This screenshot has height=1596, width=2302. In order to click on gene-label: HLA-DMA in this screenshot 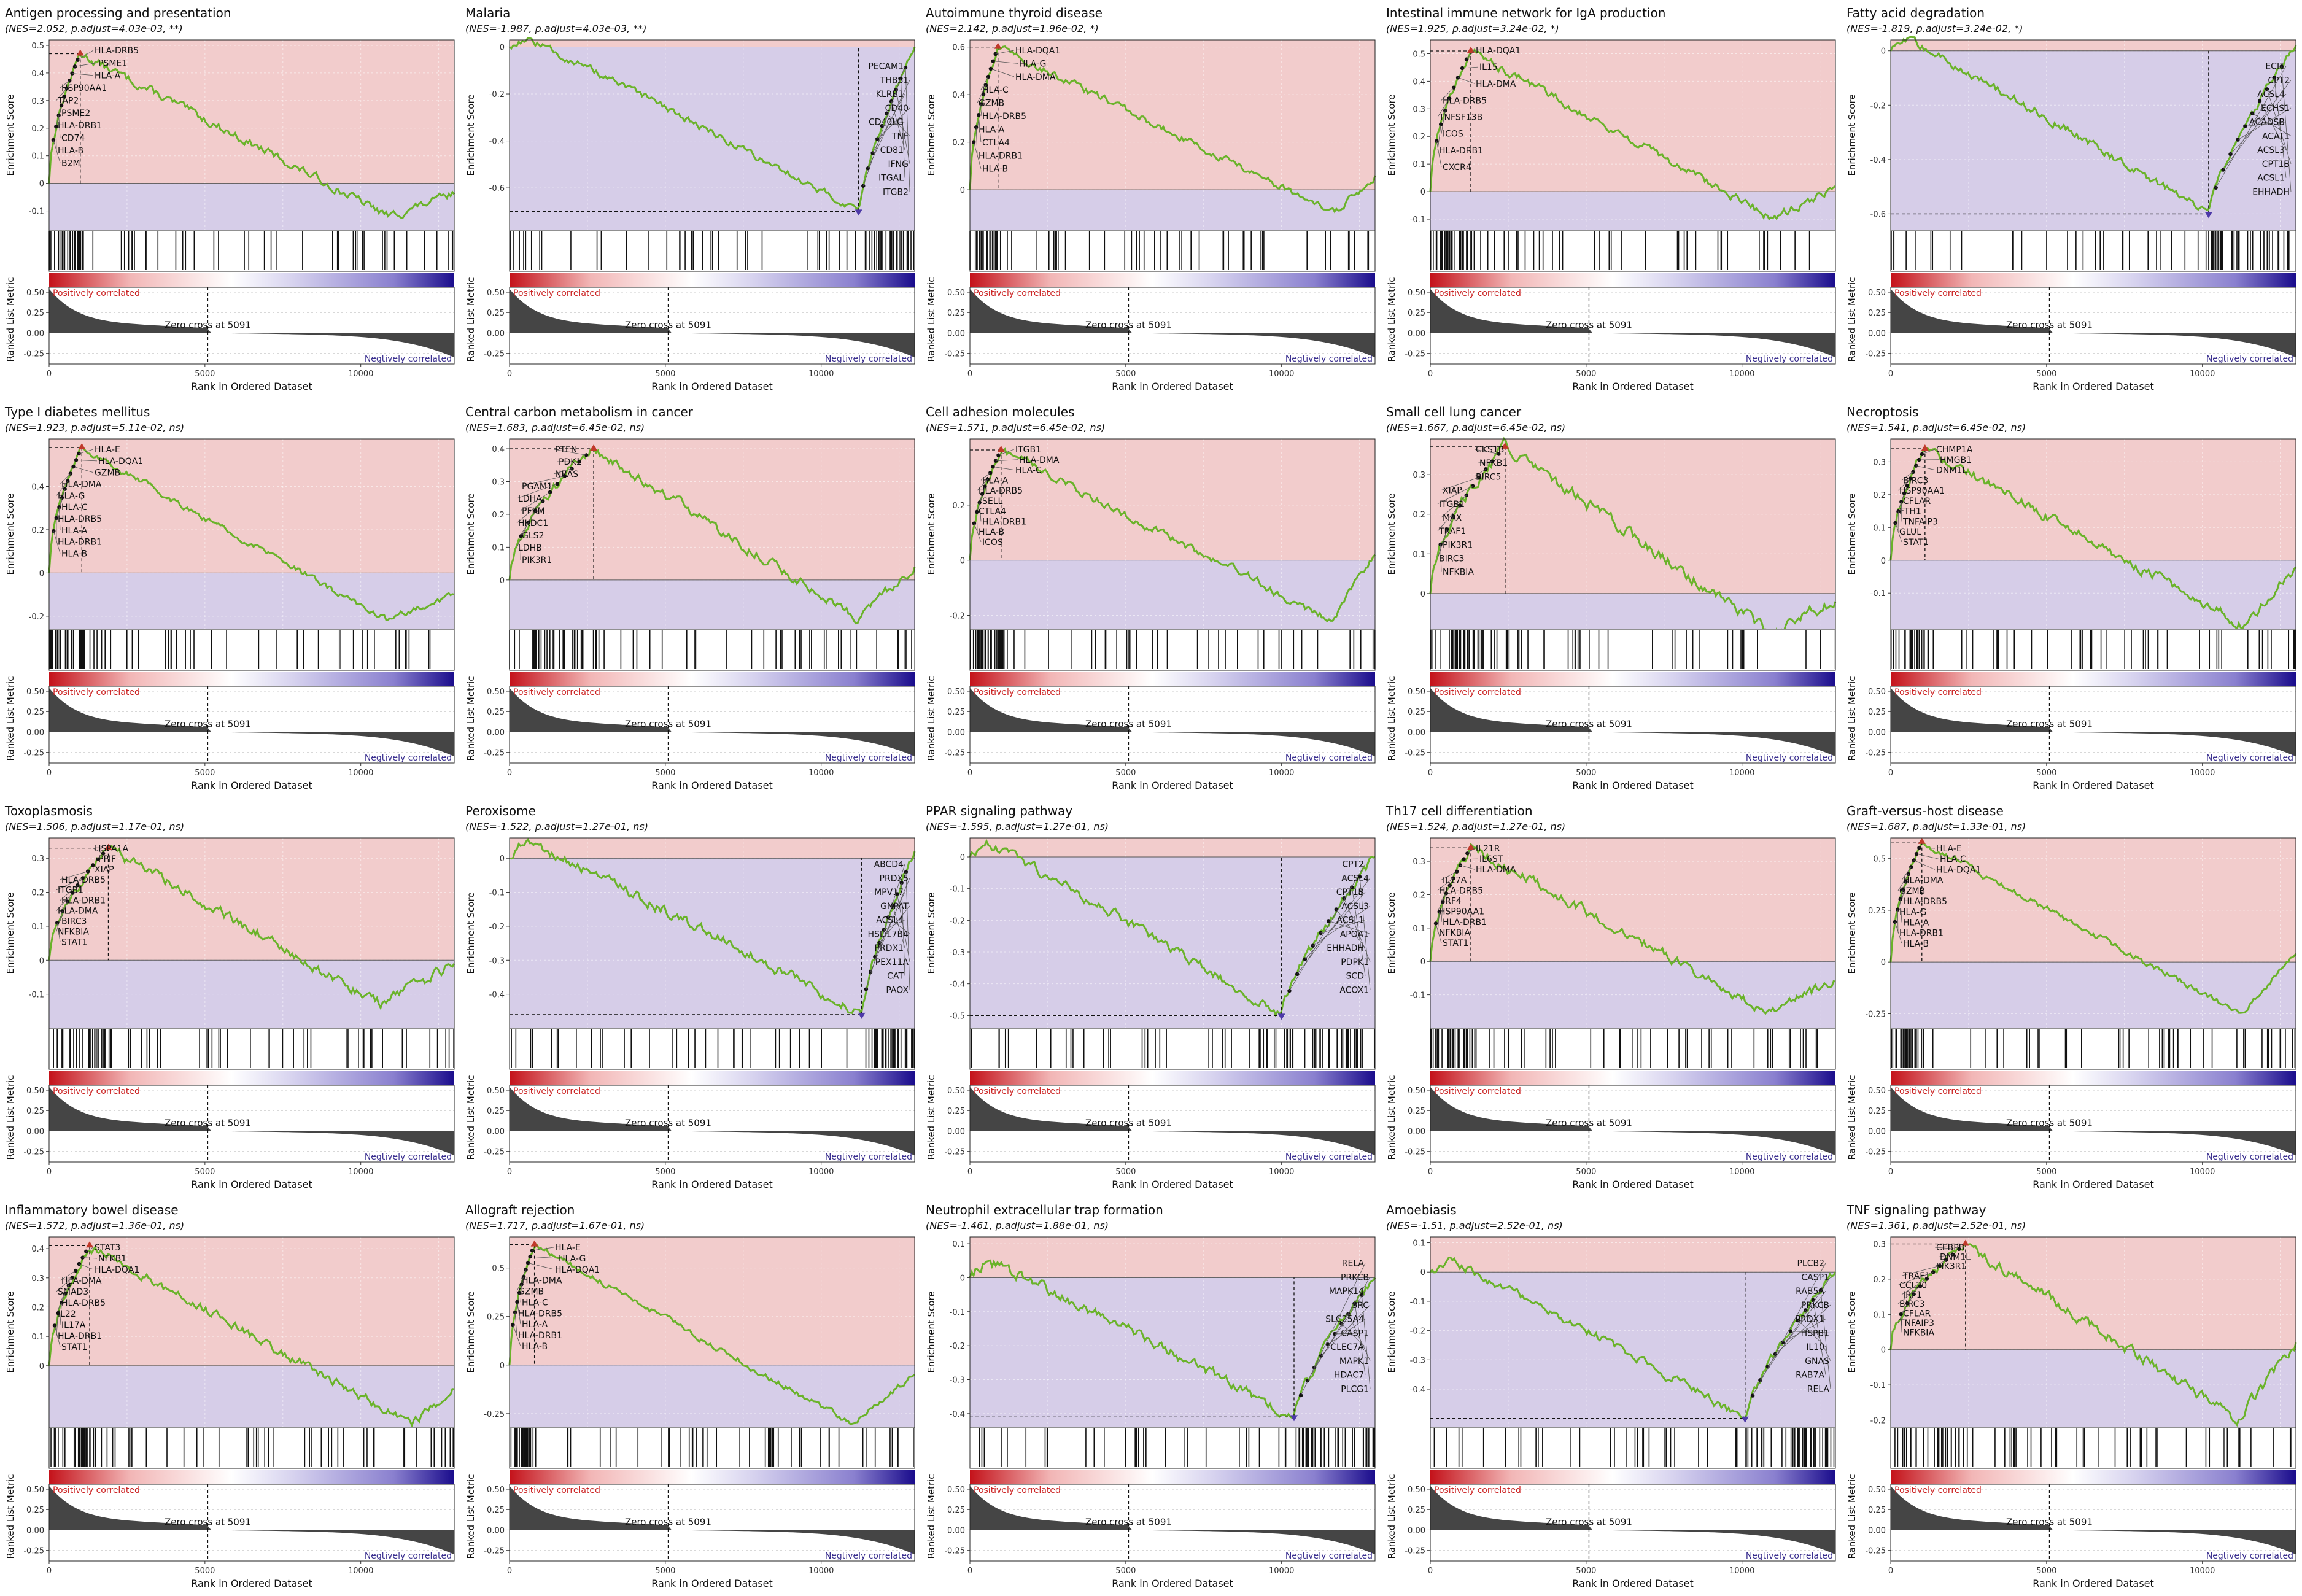, I will do `click(81, 485)`.